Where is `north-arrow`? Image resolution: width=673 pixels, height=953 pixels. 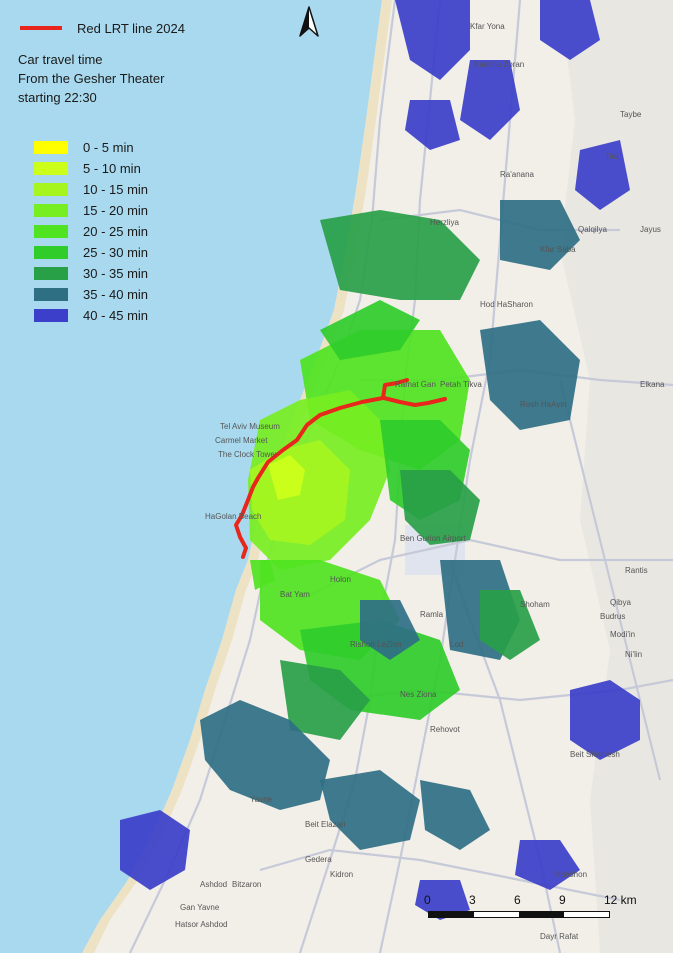
north-arrow is located at coordinates (309, 24).